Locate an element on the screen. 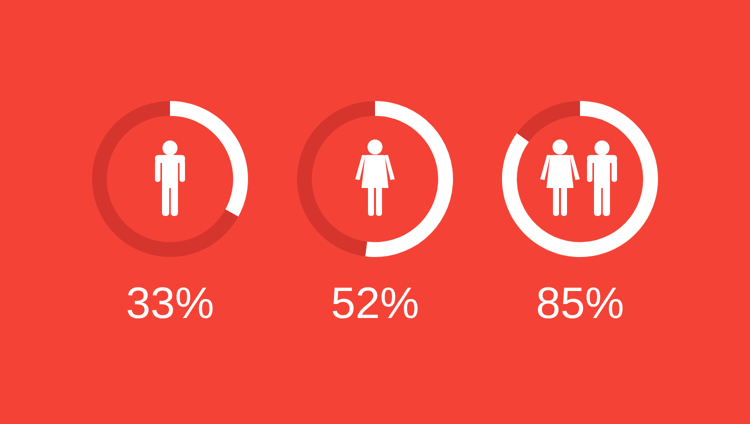 The height and width of the screenshot is (424, 750). text: 33% is located at coordinates (170, 303).